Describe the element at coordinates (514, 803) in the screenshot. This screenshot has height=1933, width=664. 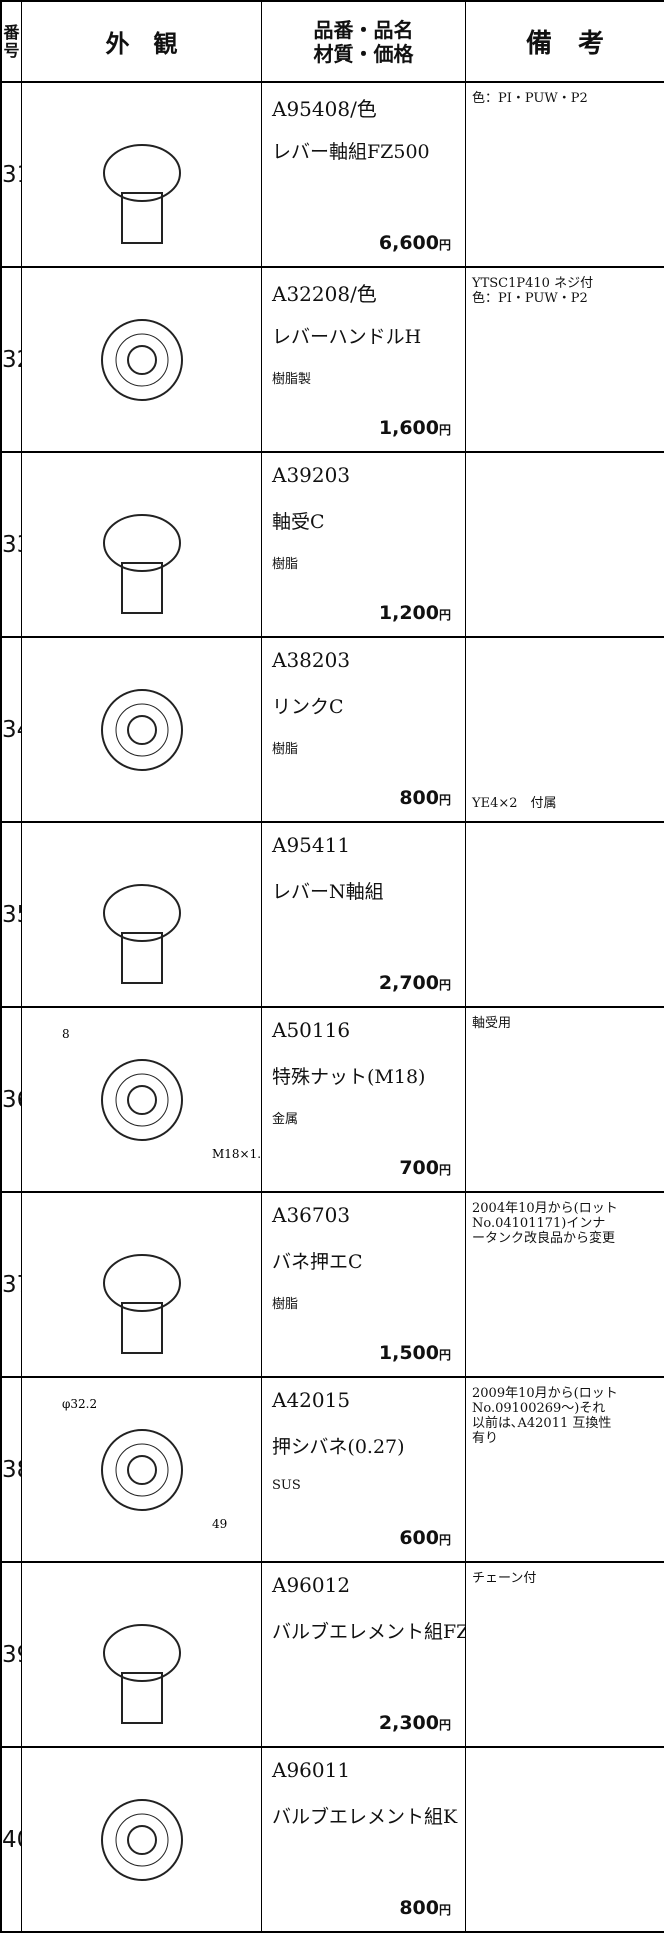
I see `remarks-bottom: YE4×2 付属` at that location.